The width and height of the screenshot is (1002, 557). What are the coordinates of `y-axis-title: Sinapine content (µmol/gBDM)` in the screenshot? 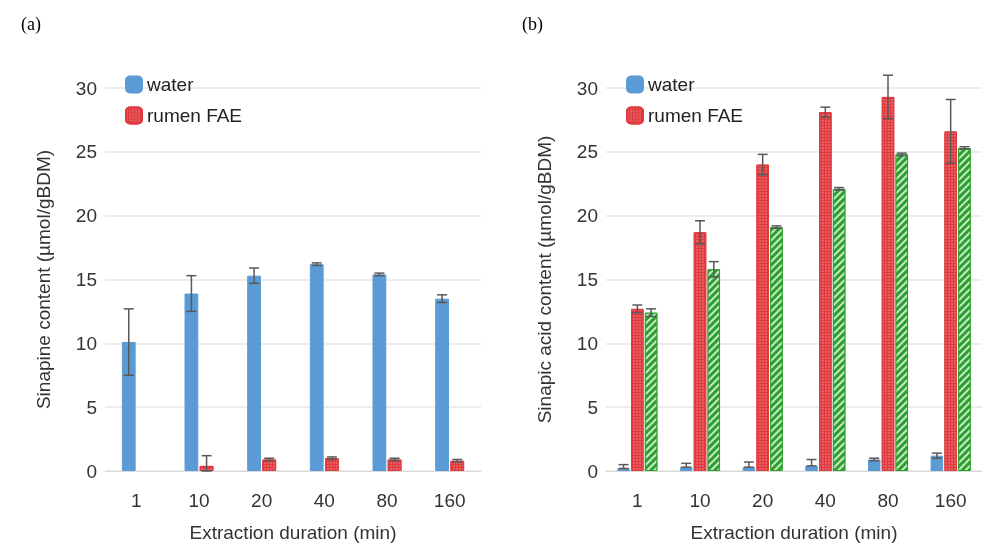 It's located at (43, 279).